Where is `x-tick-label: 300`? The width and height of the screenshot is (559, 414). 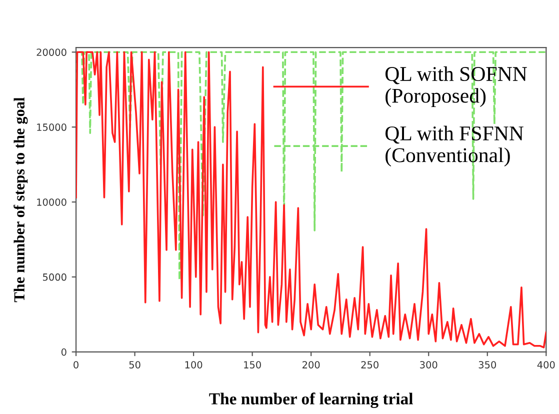
x-tick-label: 300 is located at coordinates (429, 364).